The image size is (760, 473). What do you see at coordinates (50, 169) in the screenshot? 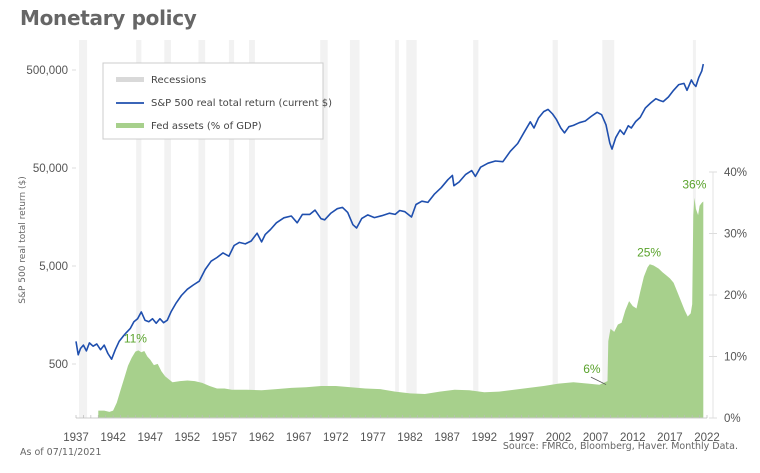
I see `y-tick-label: 50,000` at bounding box center [50, 169].